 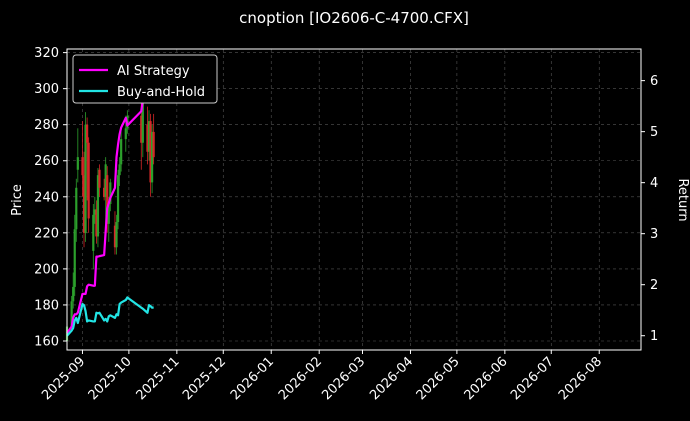 I want to click on y-tick-label: 240, so click(x=46, y=197).